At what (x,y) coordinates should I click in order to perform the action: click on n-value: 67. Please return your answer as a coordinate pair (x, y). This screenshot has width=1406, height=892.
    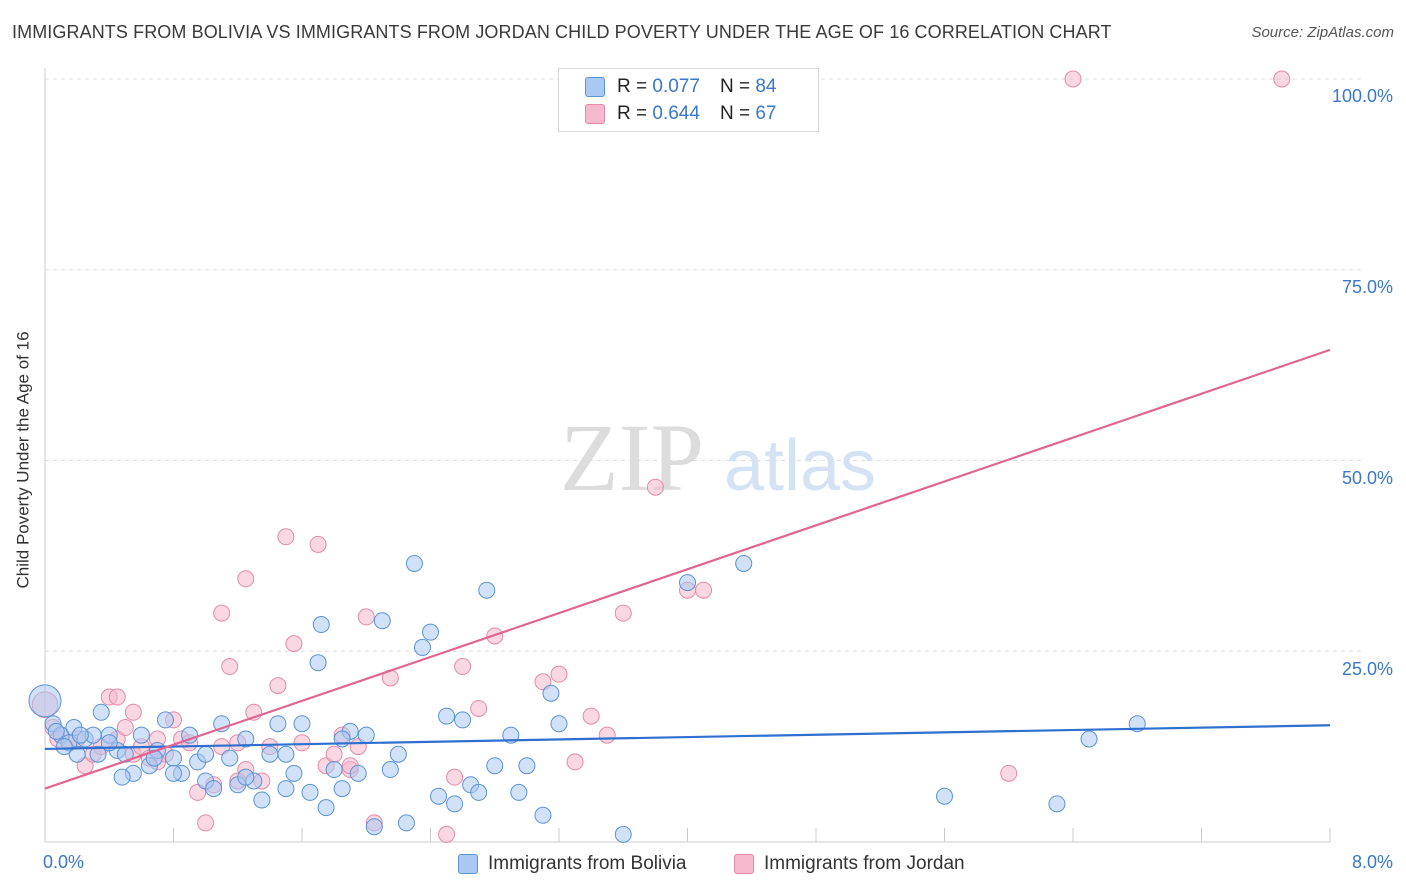
    Looking at the image, I should click on (766, 113).